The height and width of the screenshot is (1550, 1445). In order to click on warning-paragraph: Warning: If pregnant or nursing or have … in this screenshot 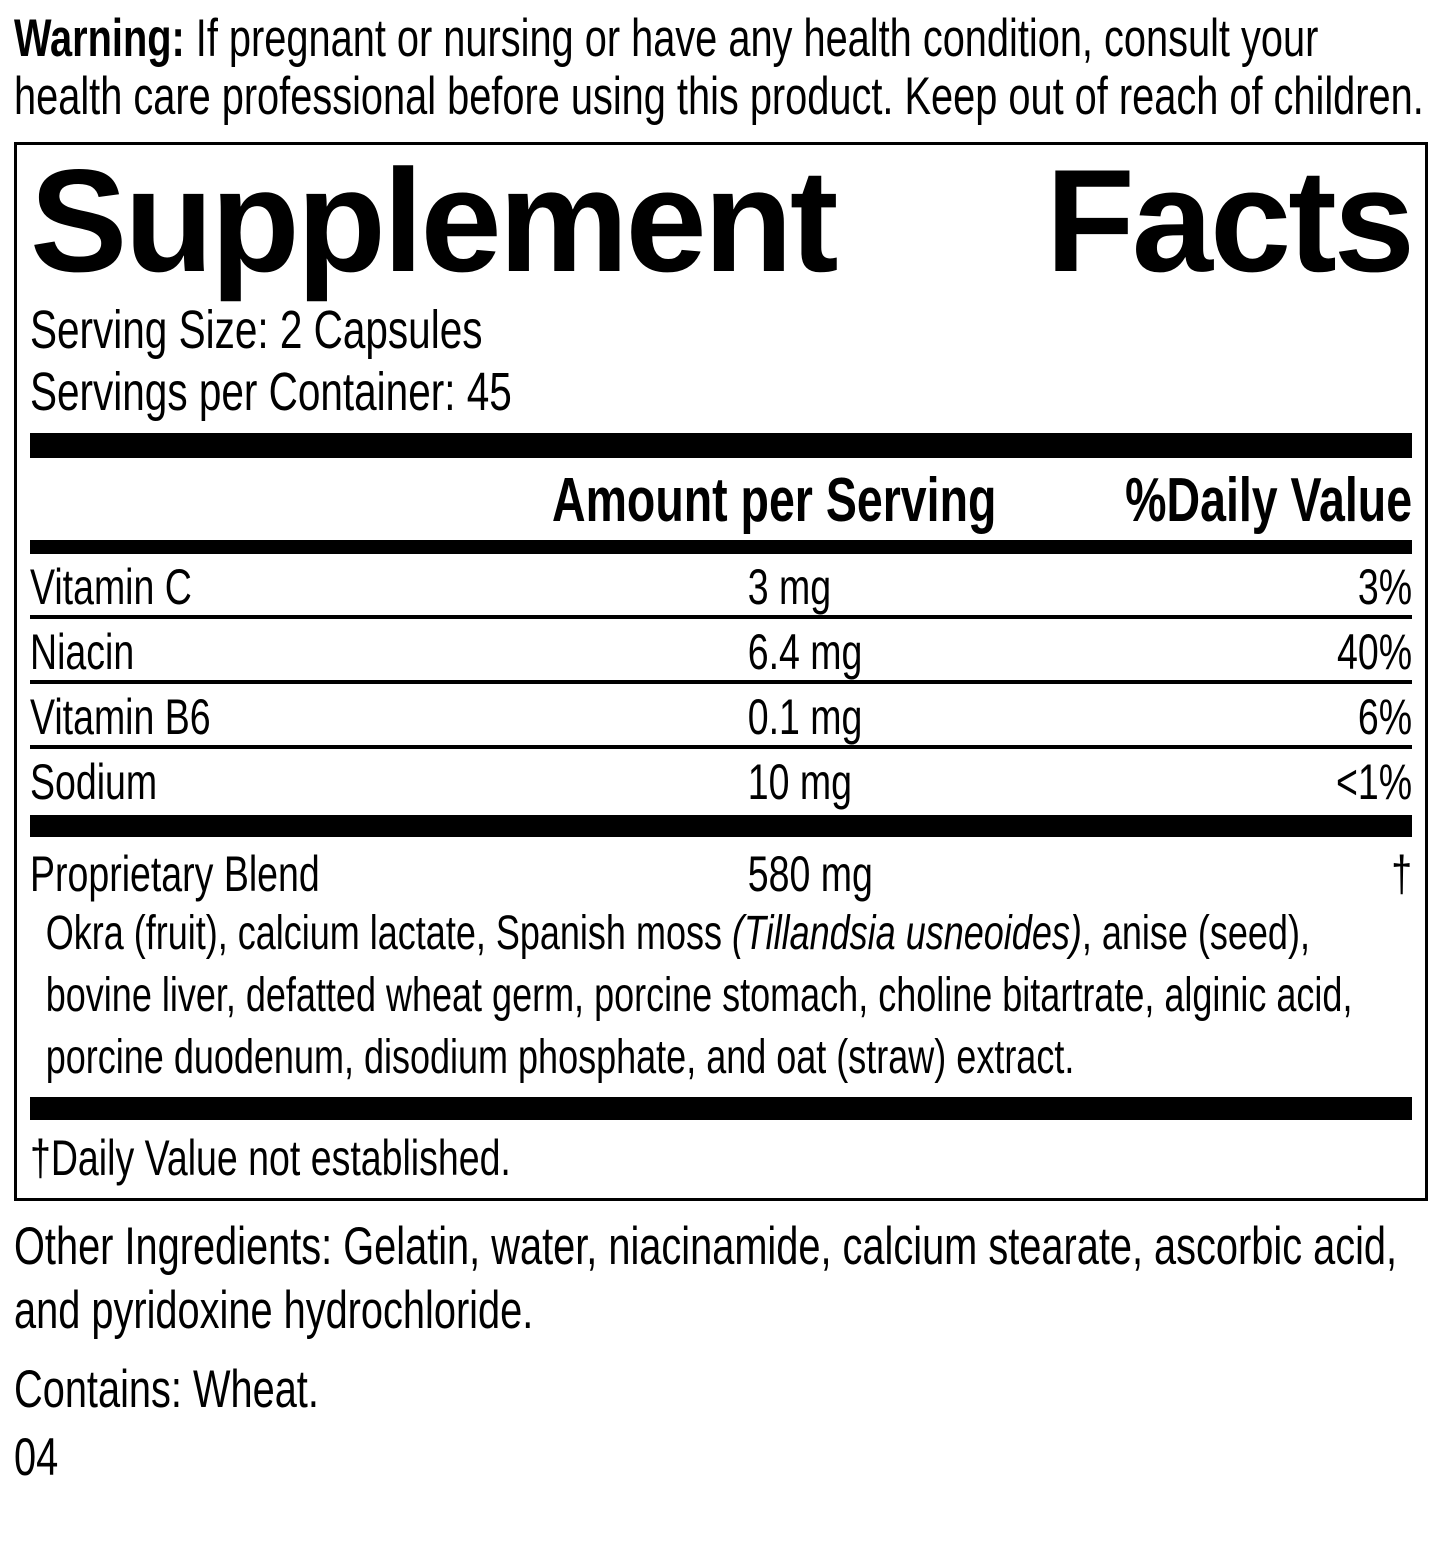, I will do `click(722, 68)`.